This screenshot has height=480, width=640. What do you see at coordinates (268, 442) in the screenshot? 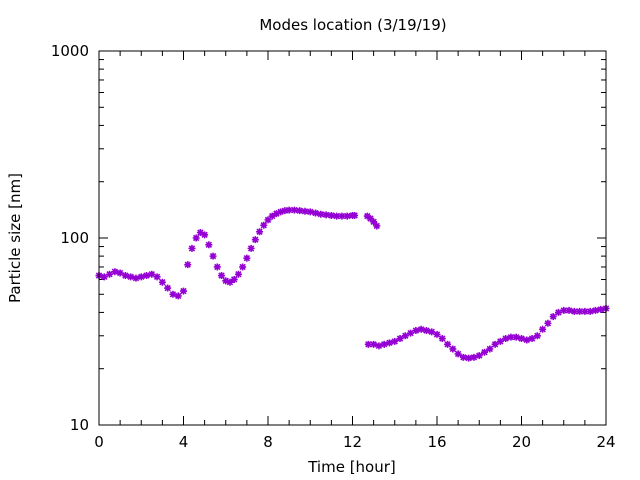
I see `x-tick-label: 8` at bounding box center [268, 442].